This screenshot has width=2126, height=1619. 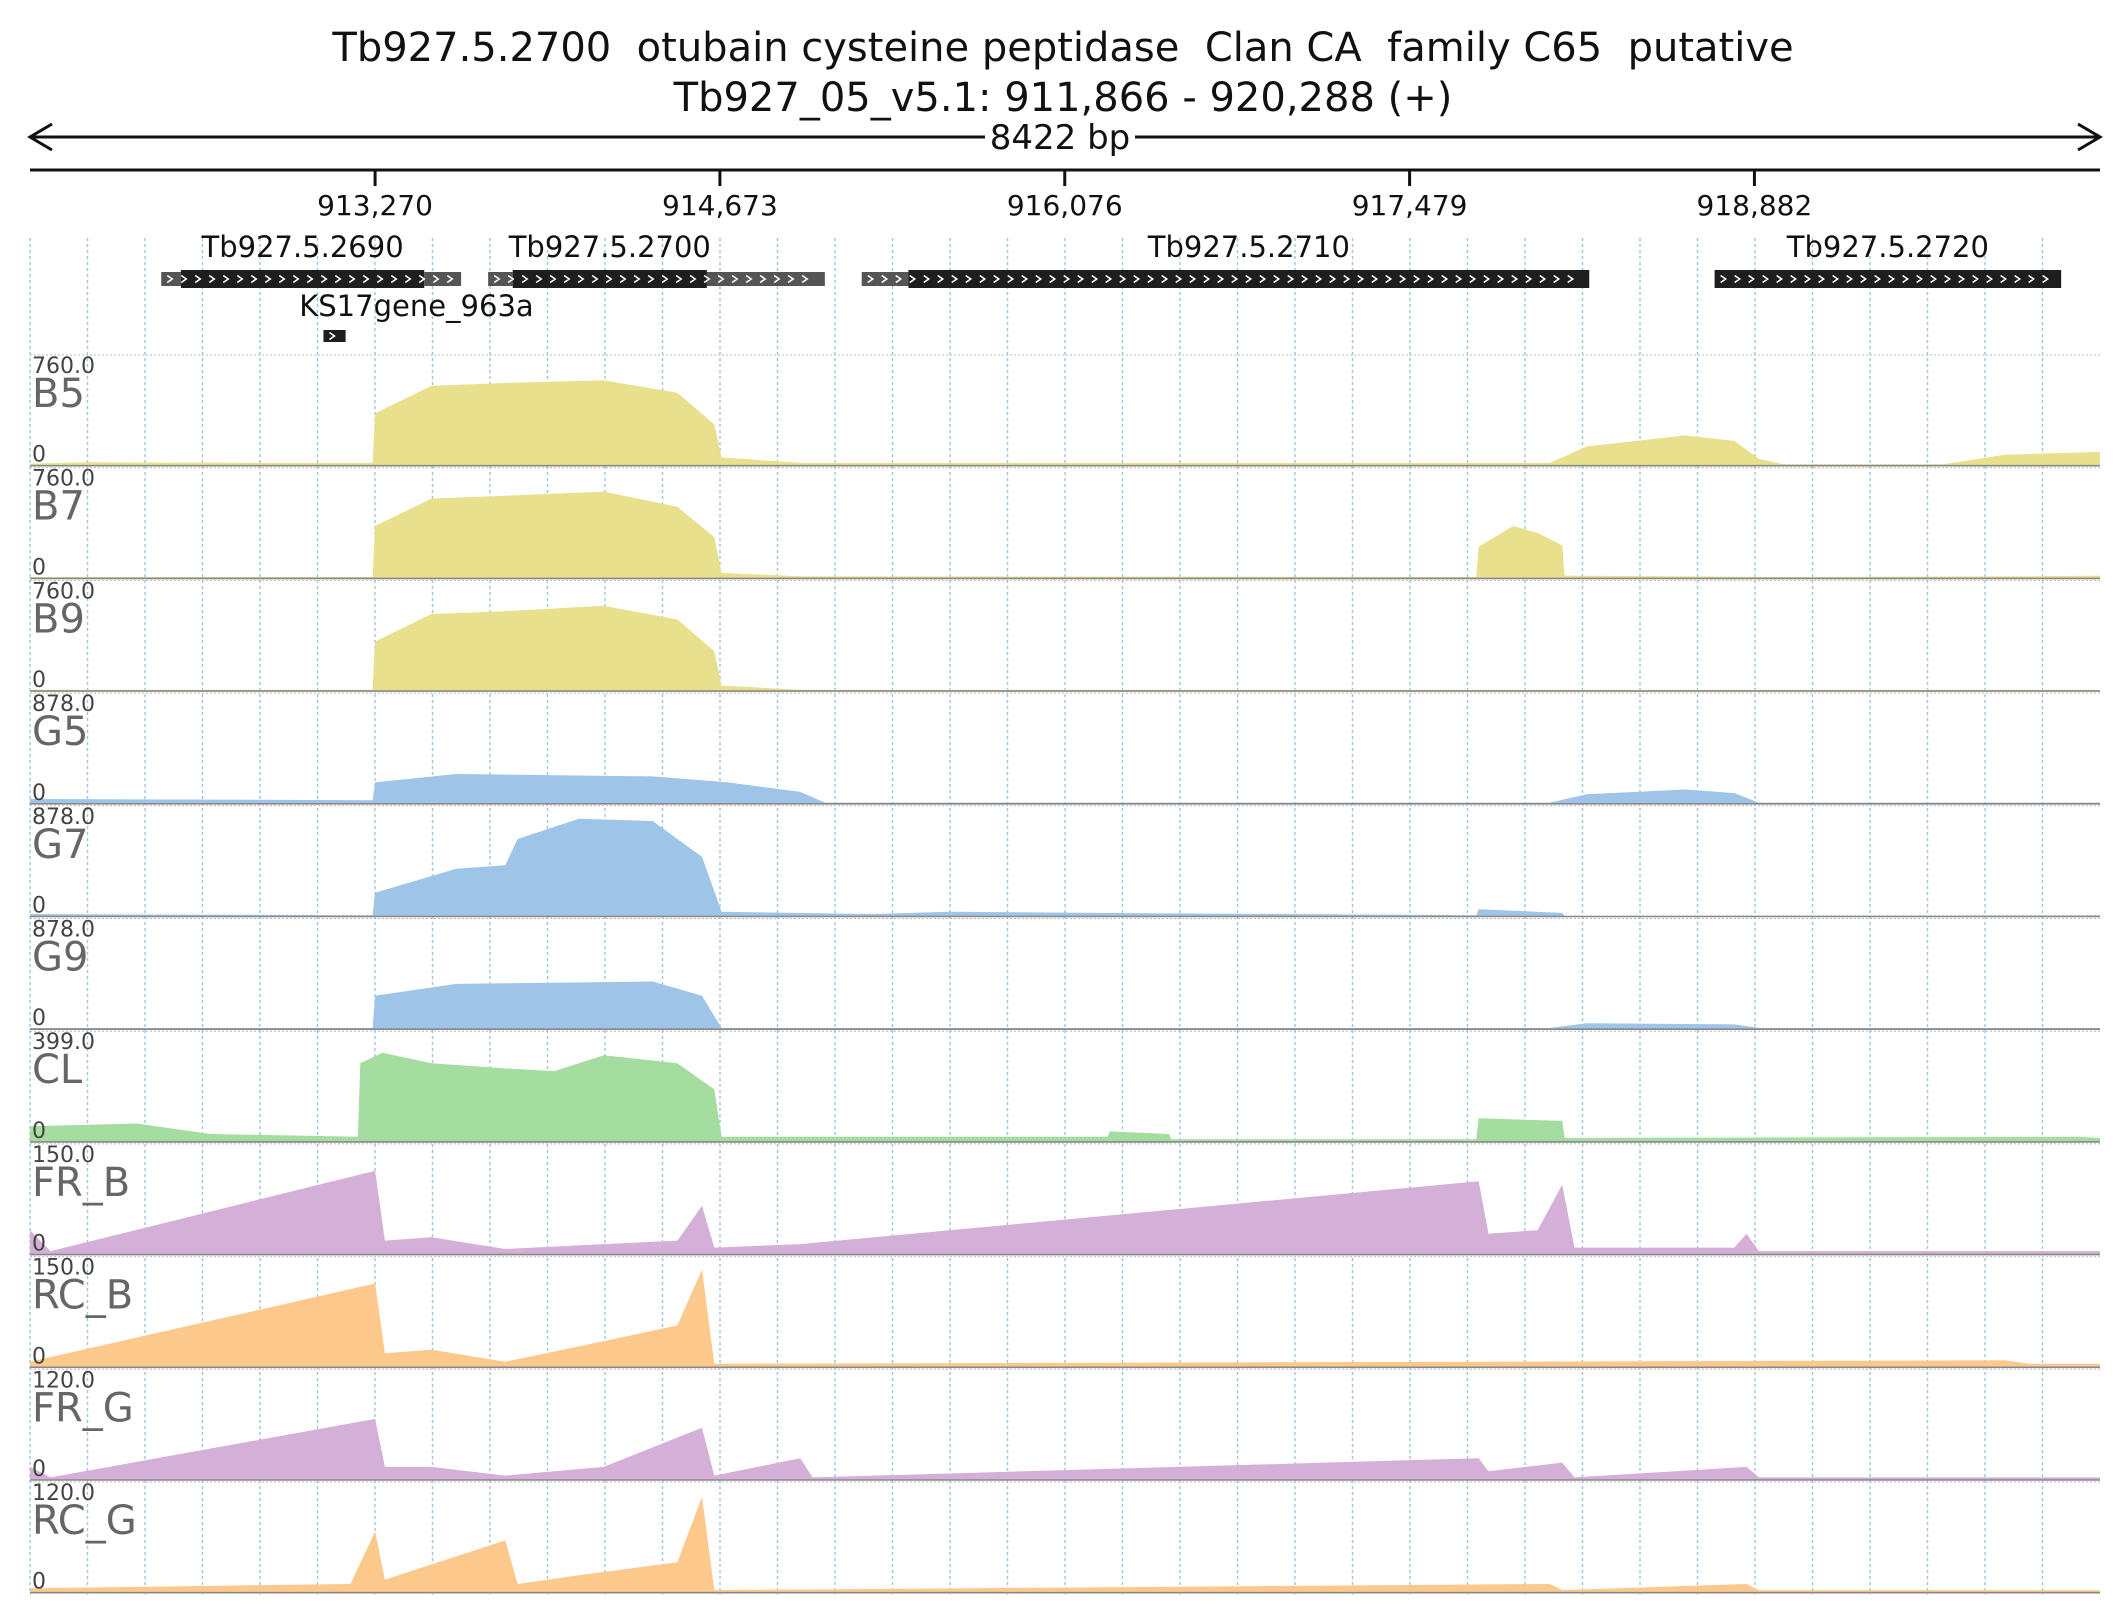 I want to click on span-arrow-left-icon, so click(x=40, y=137).